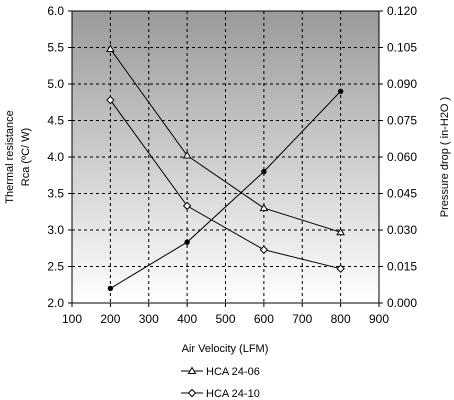 This screenshot has width=454, height=400. I want to click on x-tick-label: 200, so click(110, 319).